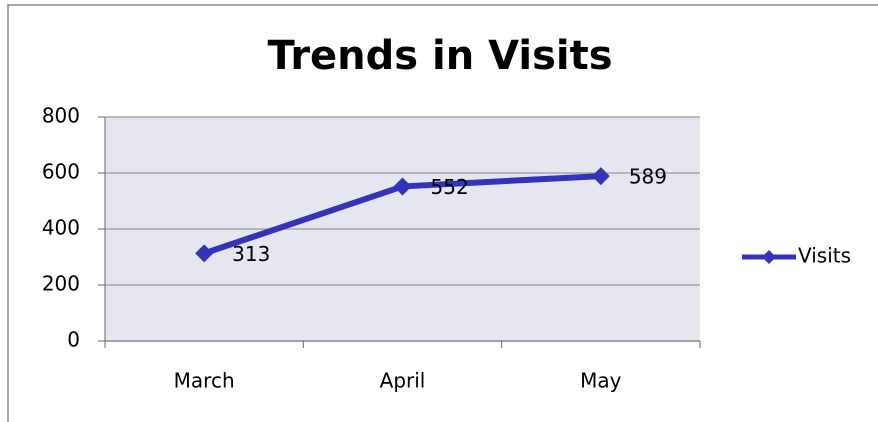  I want to click on y-tick-label: 400, so click(61, 228).